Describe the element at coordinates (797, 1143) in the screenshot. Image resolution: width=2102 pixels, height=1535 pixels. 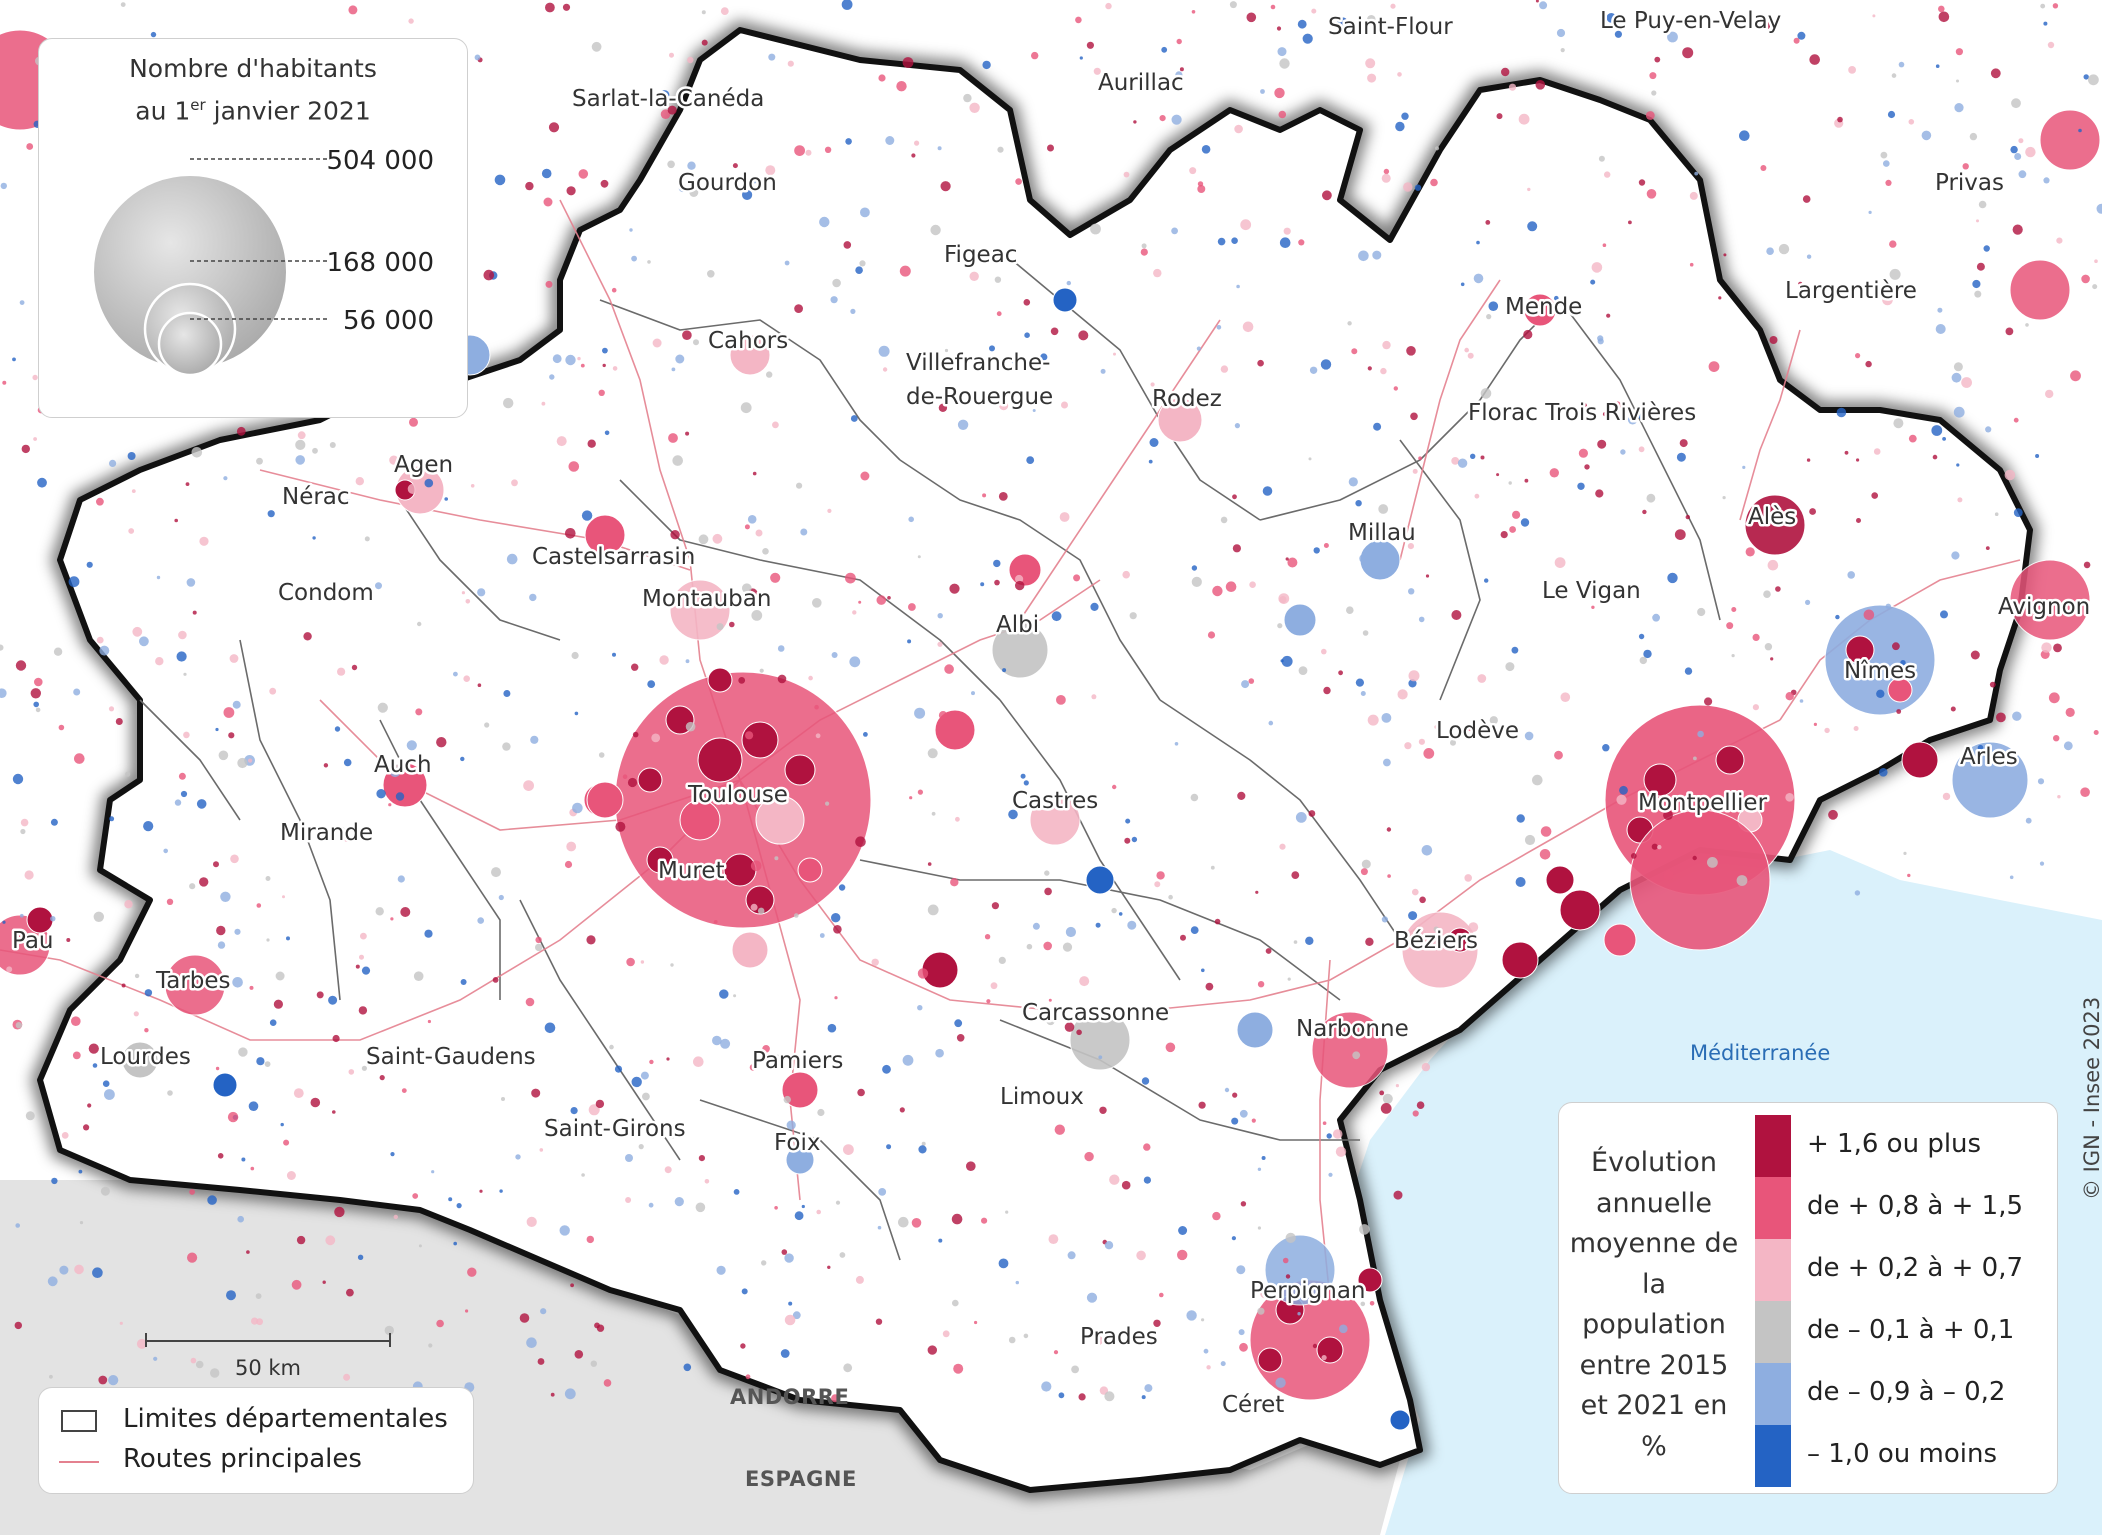
I see `city-label: Foix` at that location.